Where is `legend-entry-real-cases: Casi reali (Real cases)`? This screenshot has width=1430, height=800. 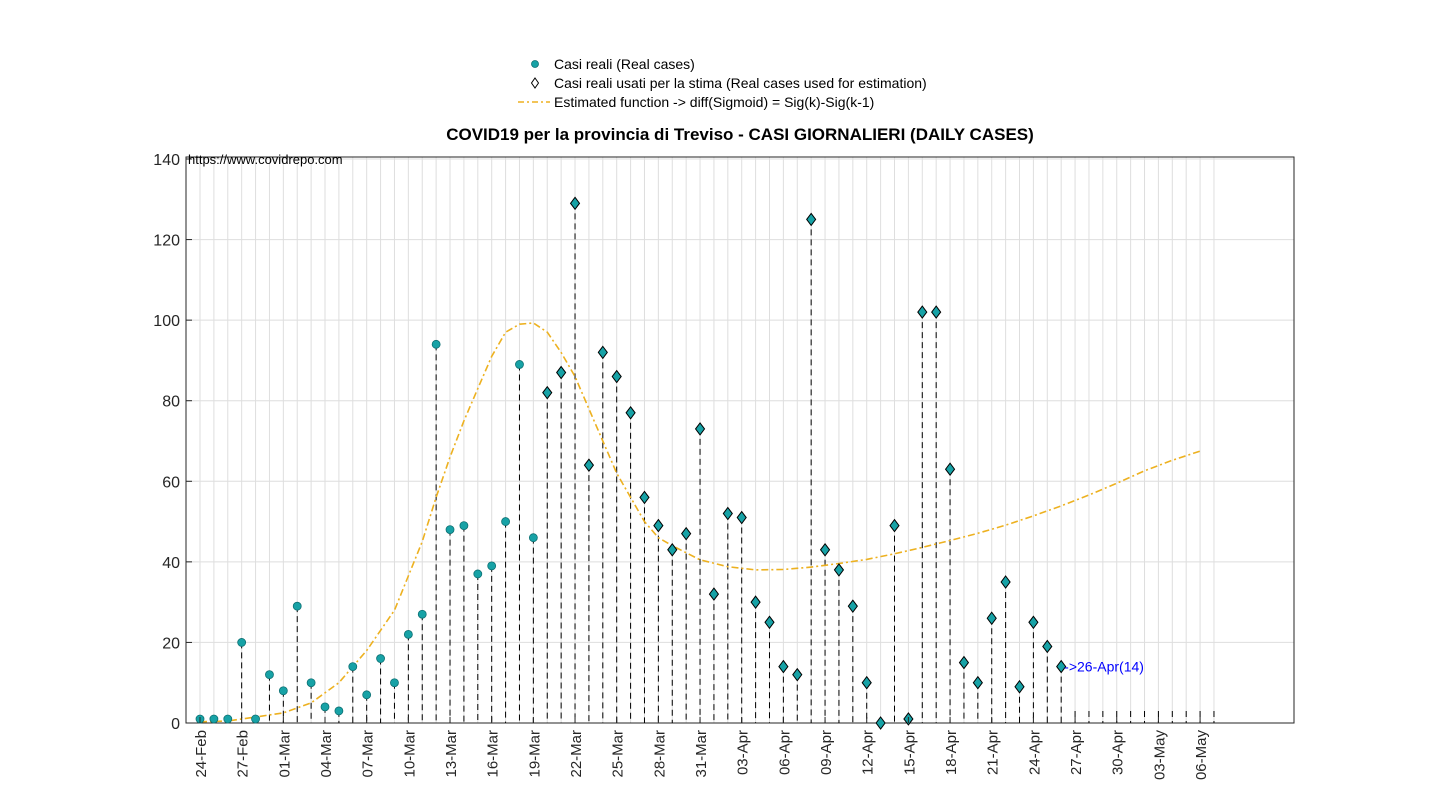
legend-entry-real-cases: Casi reali (Real cases) is located at coordinates (624, 64).